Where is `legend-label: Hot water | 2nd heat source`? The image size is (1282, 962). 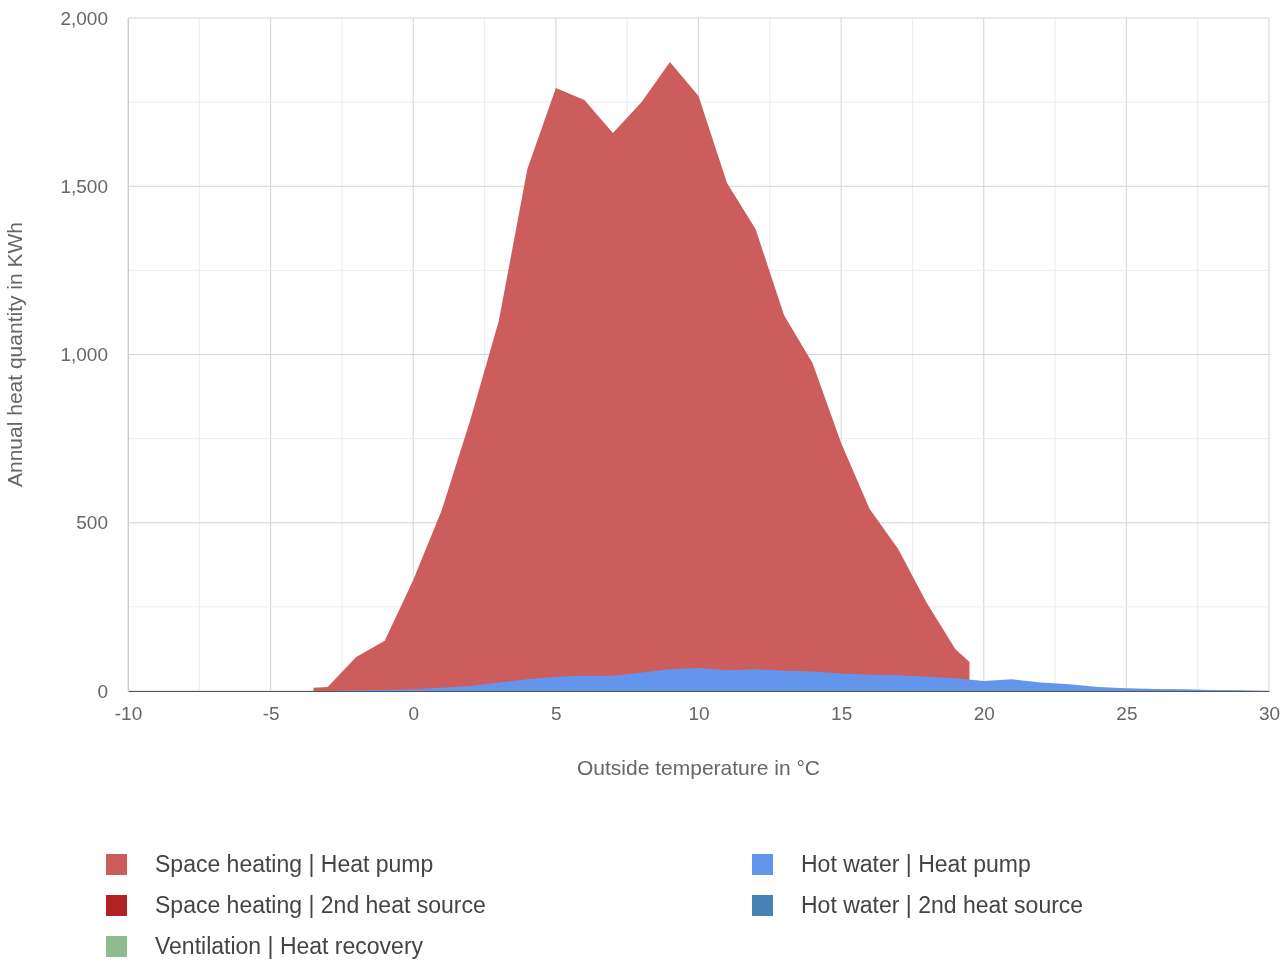
legend-label: Hot water | 2nd heat source is located at coordinates (942, 905).